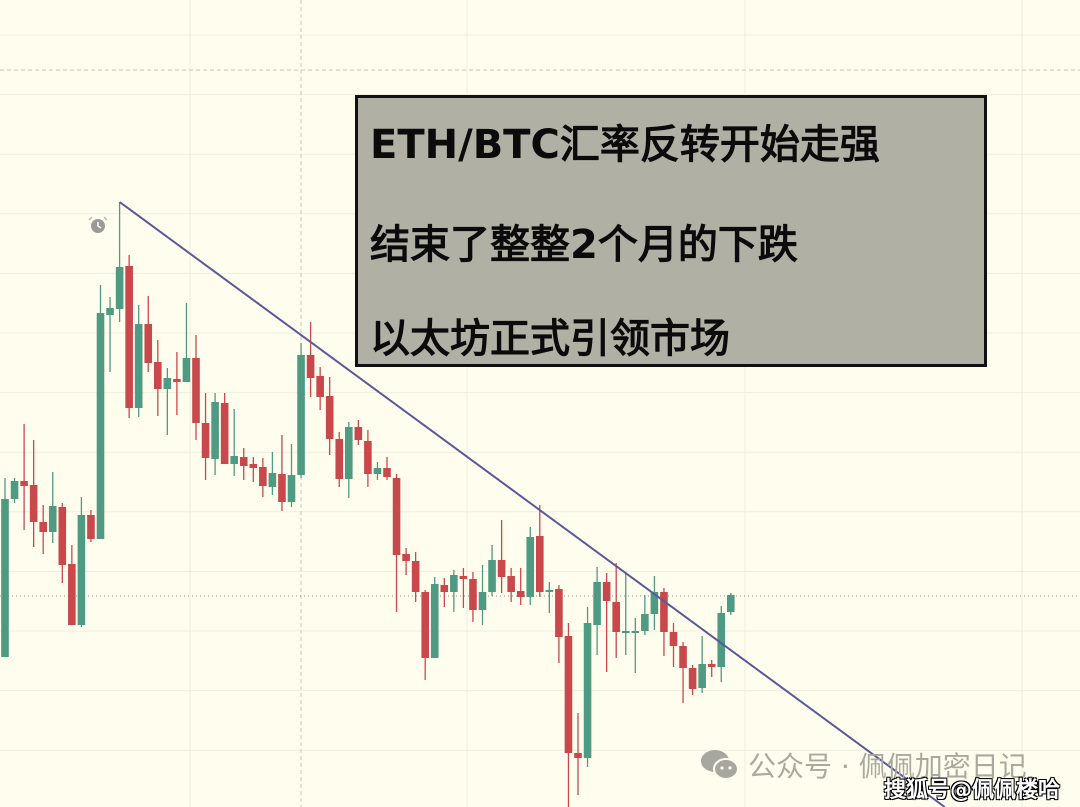 The image size is (1080, 807). Describe the element at coordinates (887, 766) in the screenshot. I see `wechat-watermark-text: 公众号 · 佩佩加密日记` at that location.